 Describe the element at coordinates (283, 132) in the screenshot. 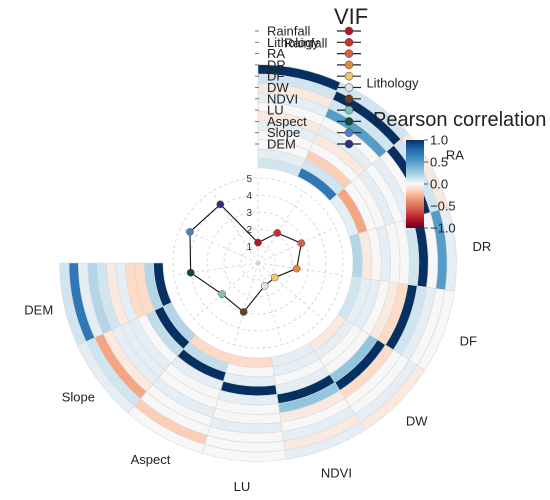

I see `vif-legend-label: Slope` at that location.